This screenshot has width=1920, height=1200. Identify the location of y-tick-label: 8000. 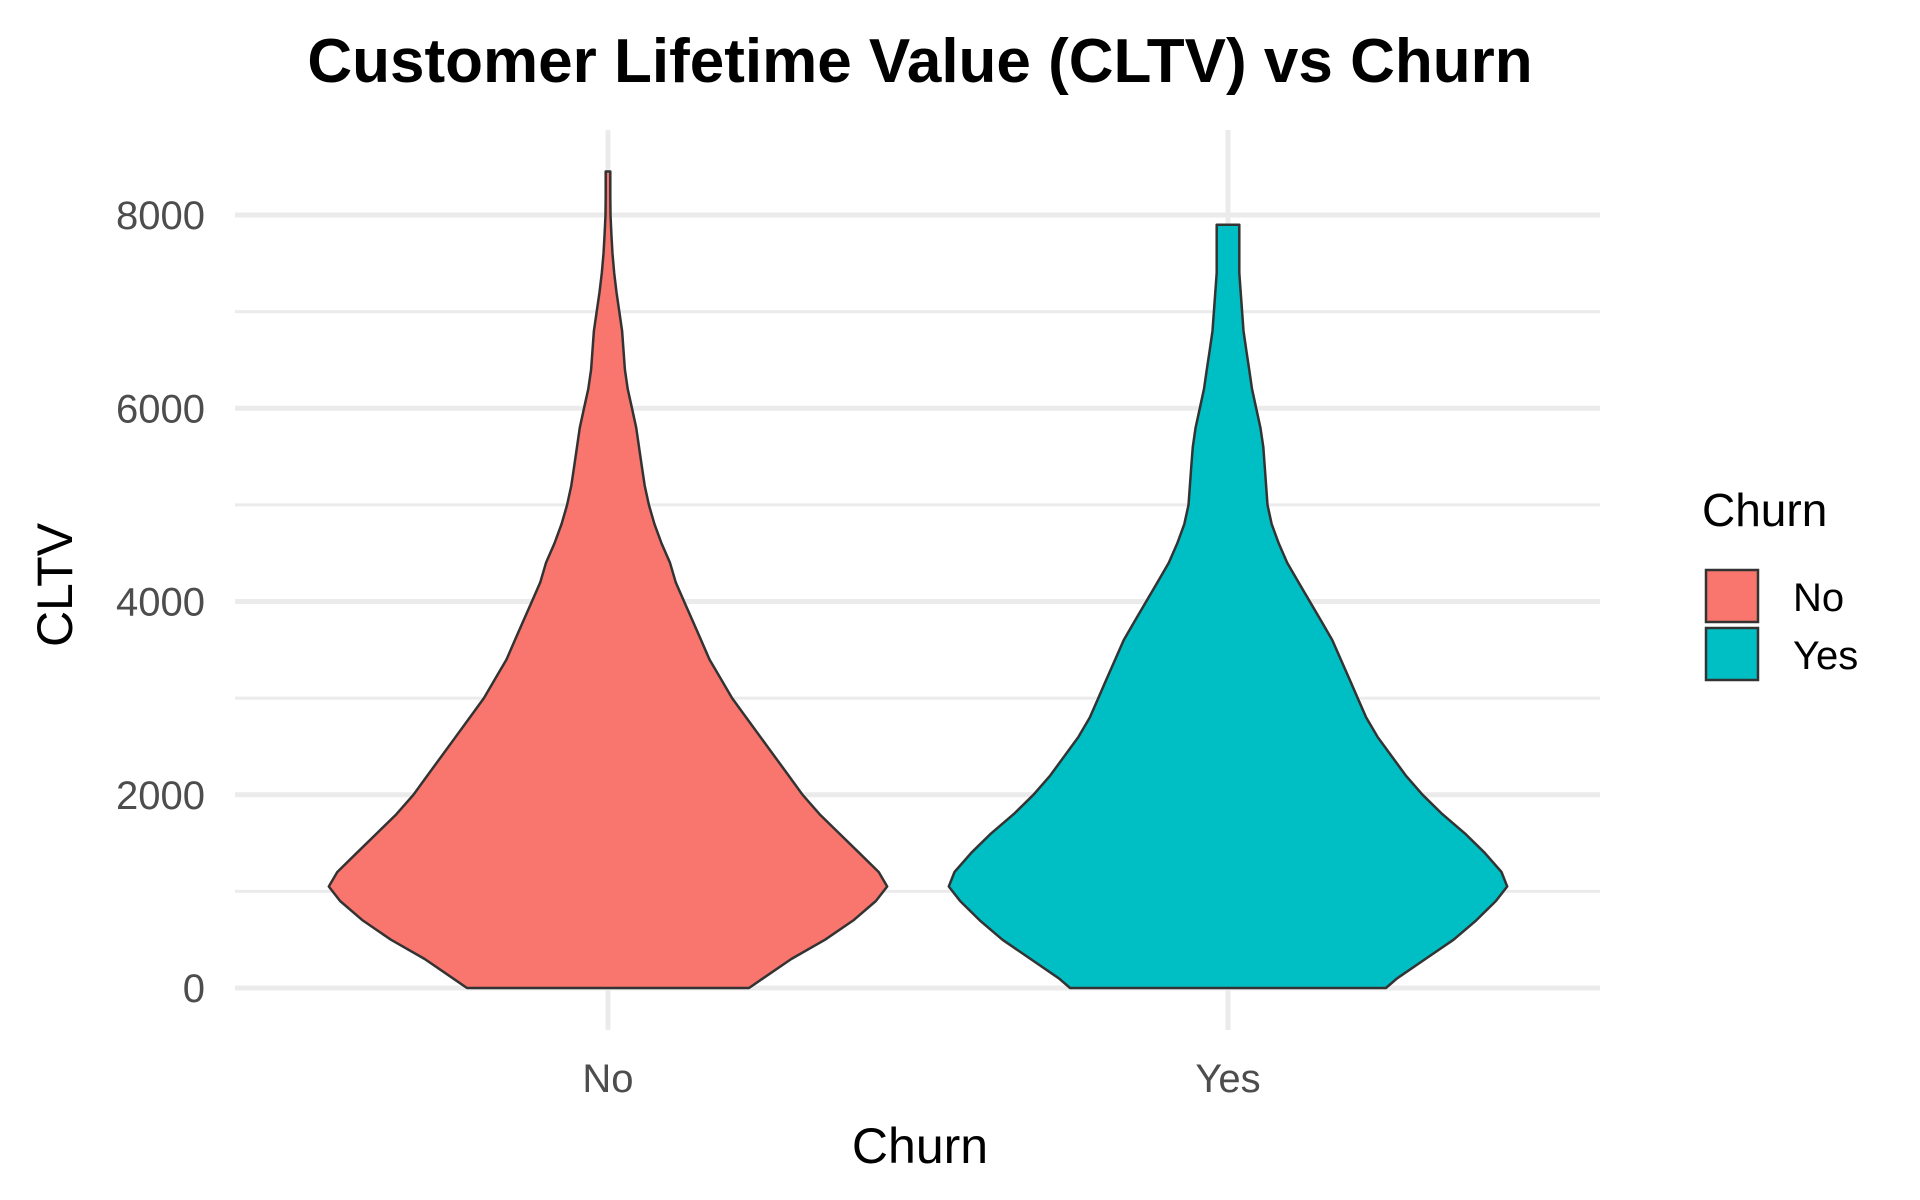
(160, 216).